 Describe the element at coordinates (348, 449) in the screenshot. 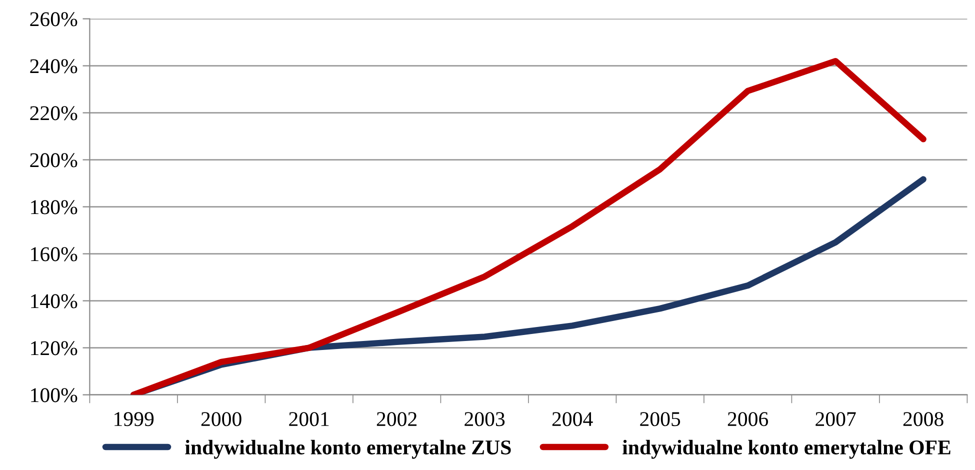

I see `legend-label: indywidualne konto emerytalne ZUS` at that location.